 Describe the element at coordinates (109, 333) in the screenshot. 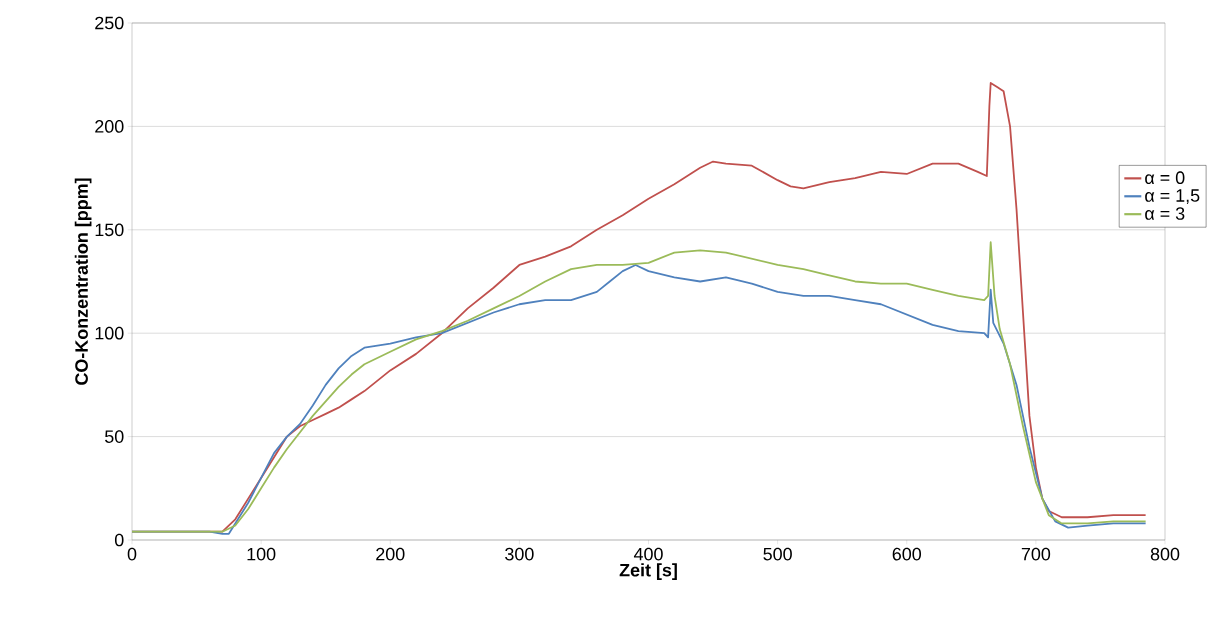

I see `y-tick-label: 100` at that location.